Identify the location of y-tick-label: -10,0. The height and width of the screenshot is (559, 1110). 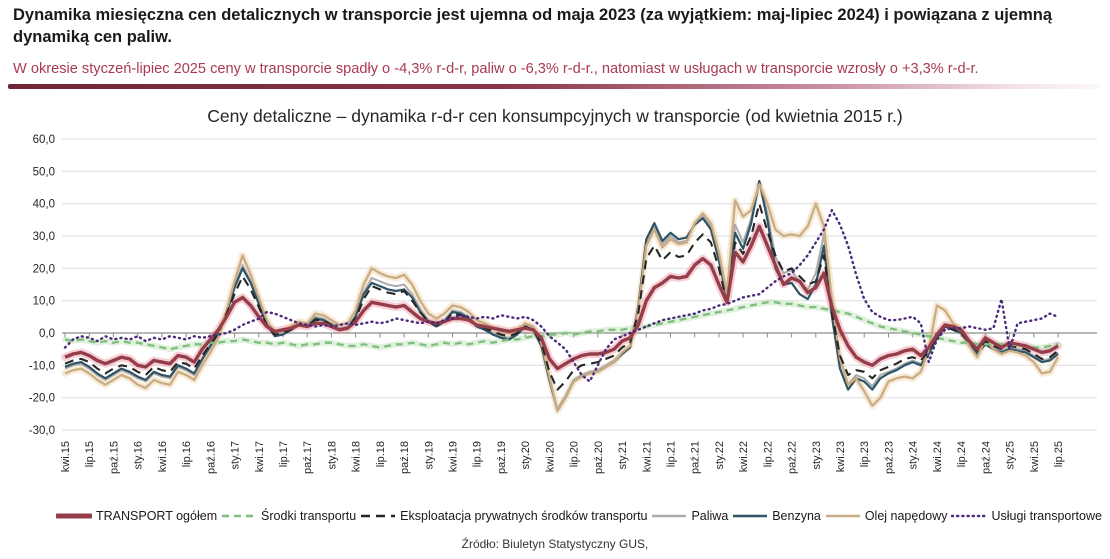
(42, 366).